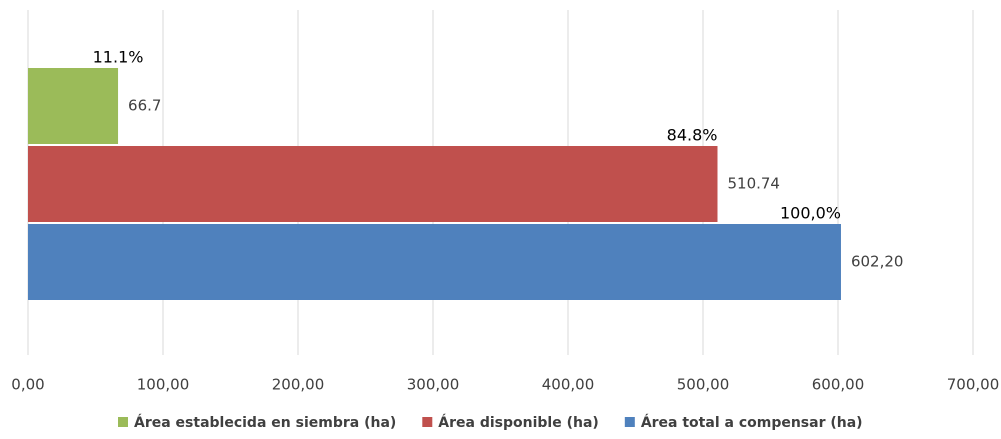  I want to click on x-tick-label: 700,00, so click(973, 385).